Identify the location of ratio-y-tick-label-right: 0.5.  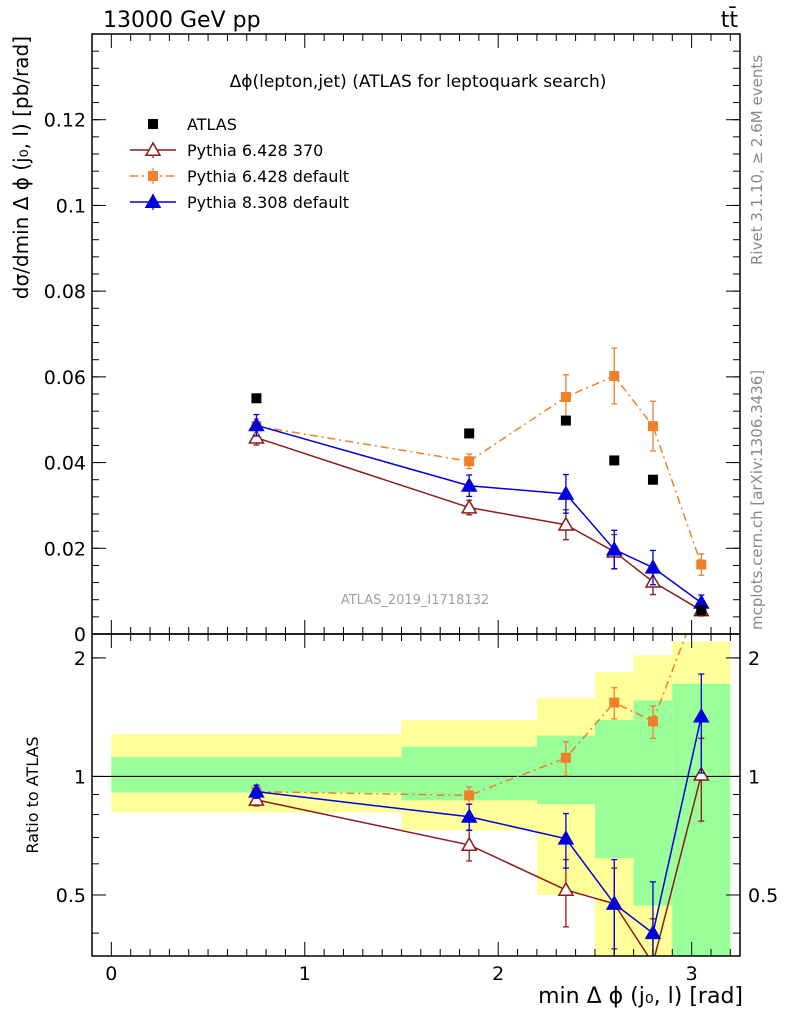
(763, 896).